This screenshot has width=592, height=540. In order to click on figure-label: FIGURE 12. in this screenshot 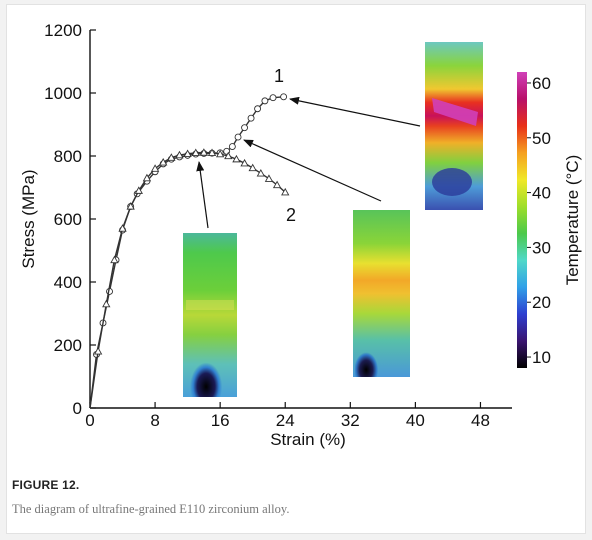, I will do `click(46, 485)`.